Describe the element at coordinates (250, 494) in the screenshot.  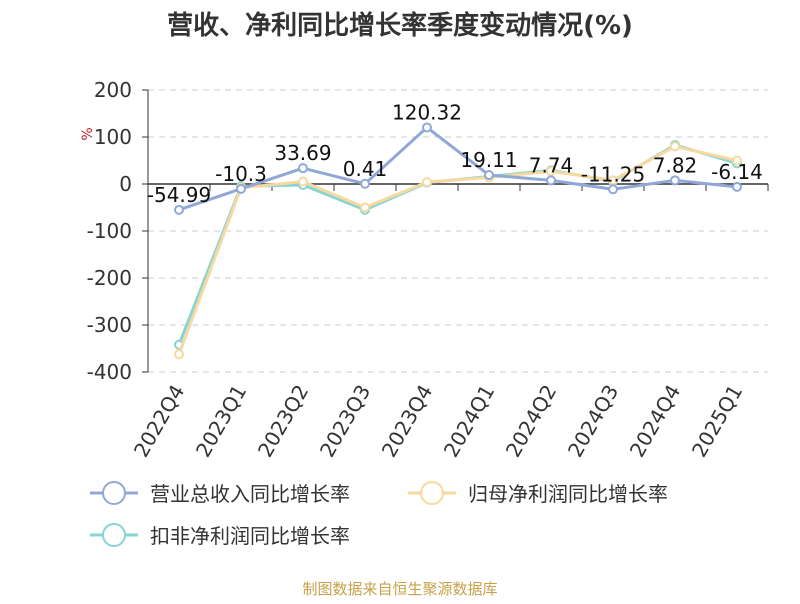
I see `legend-label: 营业总收入同比增长率` at that location.